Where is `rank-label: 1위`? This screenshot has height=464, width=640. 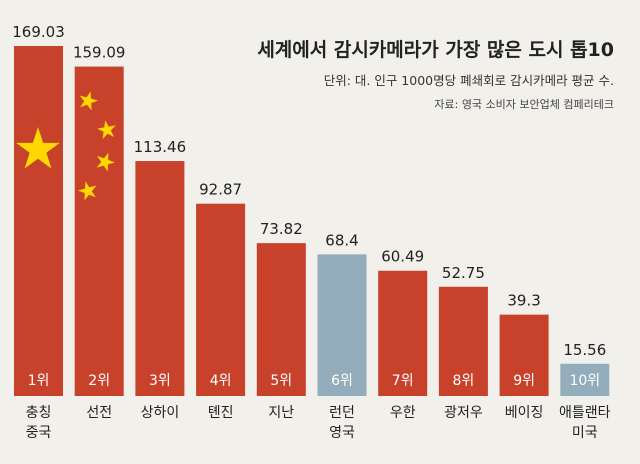 rank-label: 1위 is located at coordinates (39, 381).